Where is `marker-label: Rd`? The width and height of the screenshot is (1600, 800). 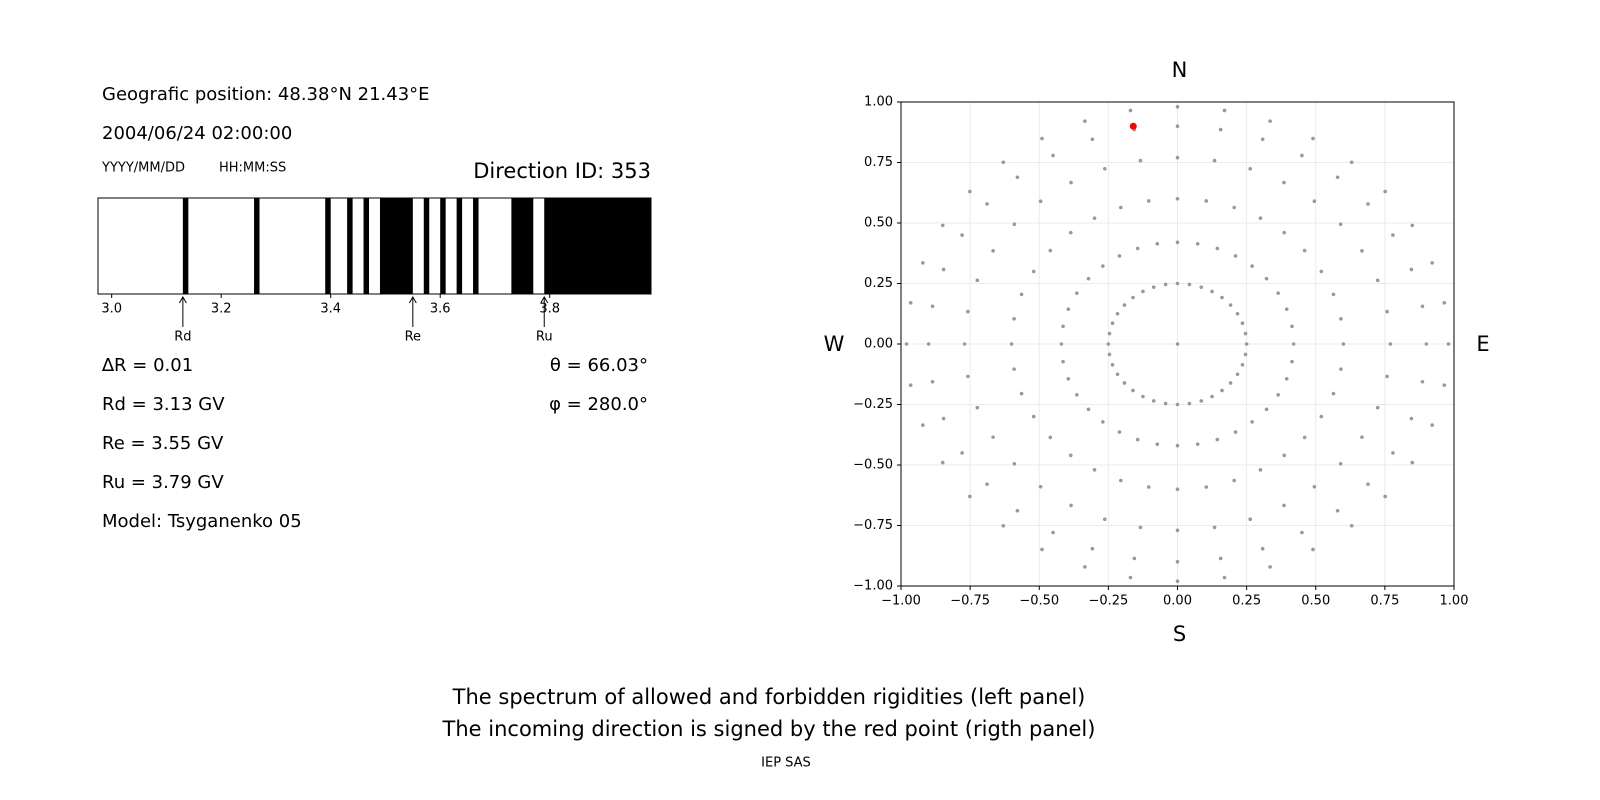 marker-label: Rd is located at coordinates (182, 337).